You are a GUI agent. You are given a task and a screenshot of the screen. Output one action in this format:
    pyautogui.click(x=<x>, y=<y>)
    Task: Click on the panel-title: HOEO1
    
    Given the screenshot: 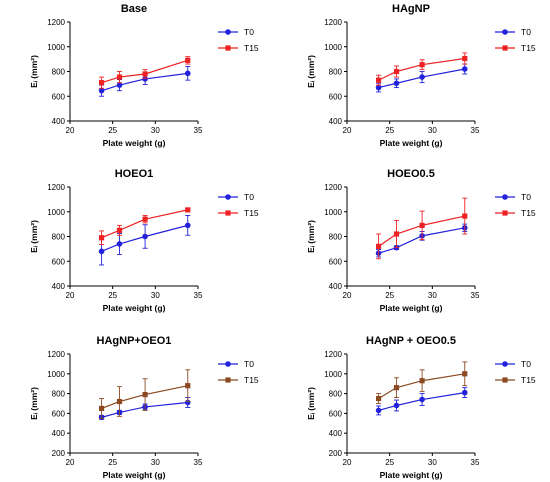 What is the action you would take?
    pyautogui.click(x=134, y=174)
    